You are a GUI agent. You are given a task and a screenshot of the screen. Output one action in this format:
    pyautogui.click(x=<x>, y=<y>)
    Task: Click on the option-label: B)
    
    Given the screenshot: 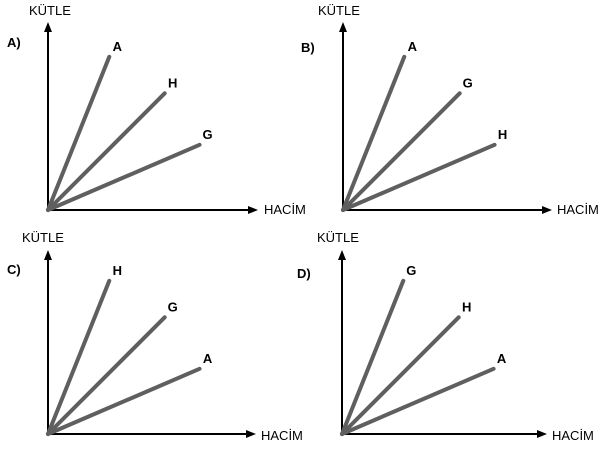 What is the action you would take?
    pyautogui.click(x=308, y=47)
    